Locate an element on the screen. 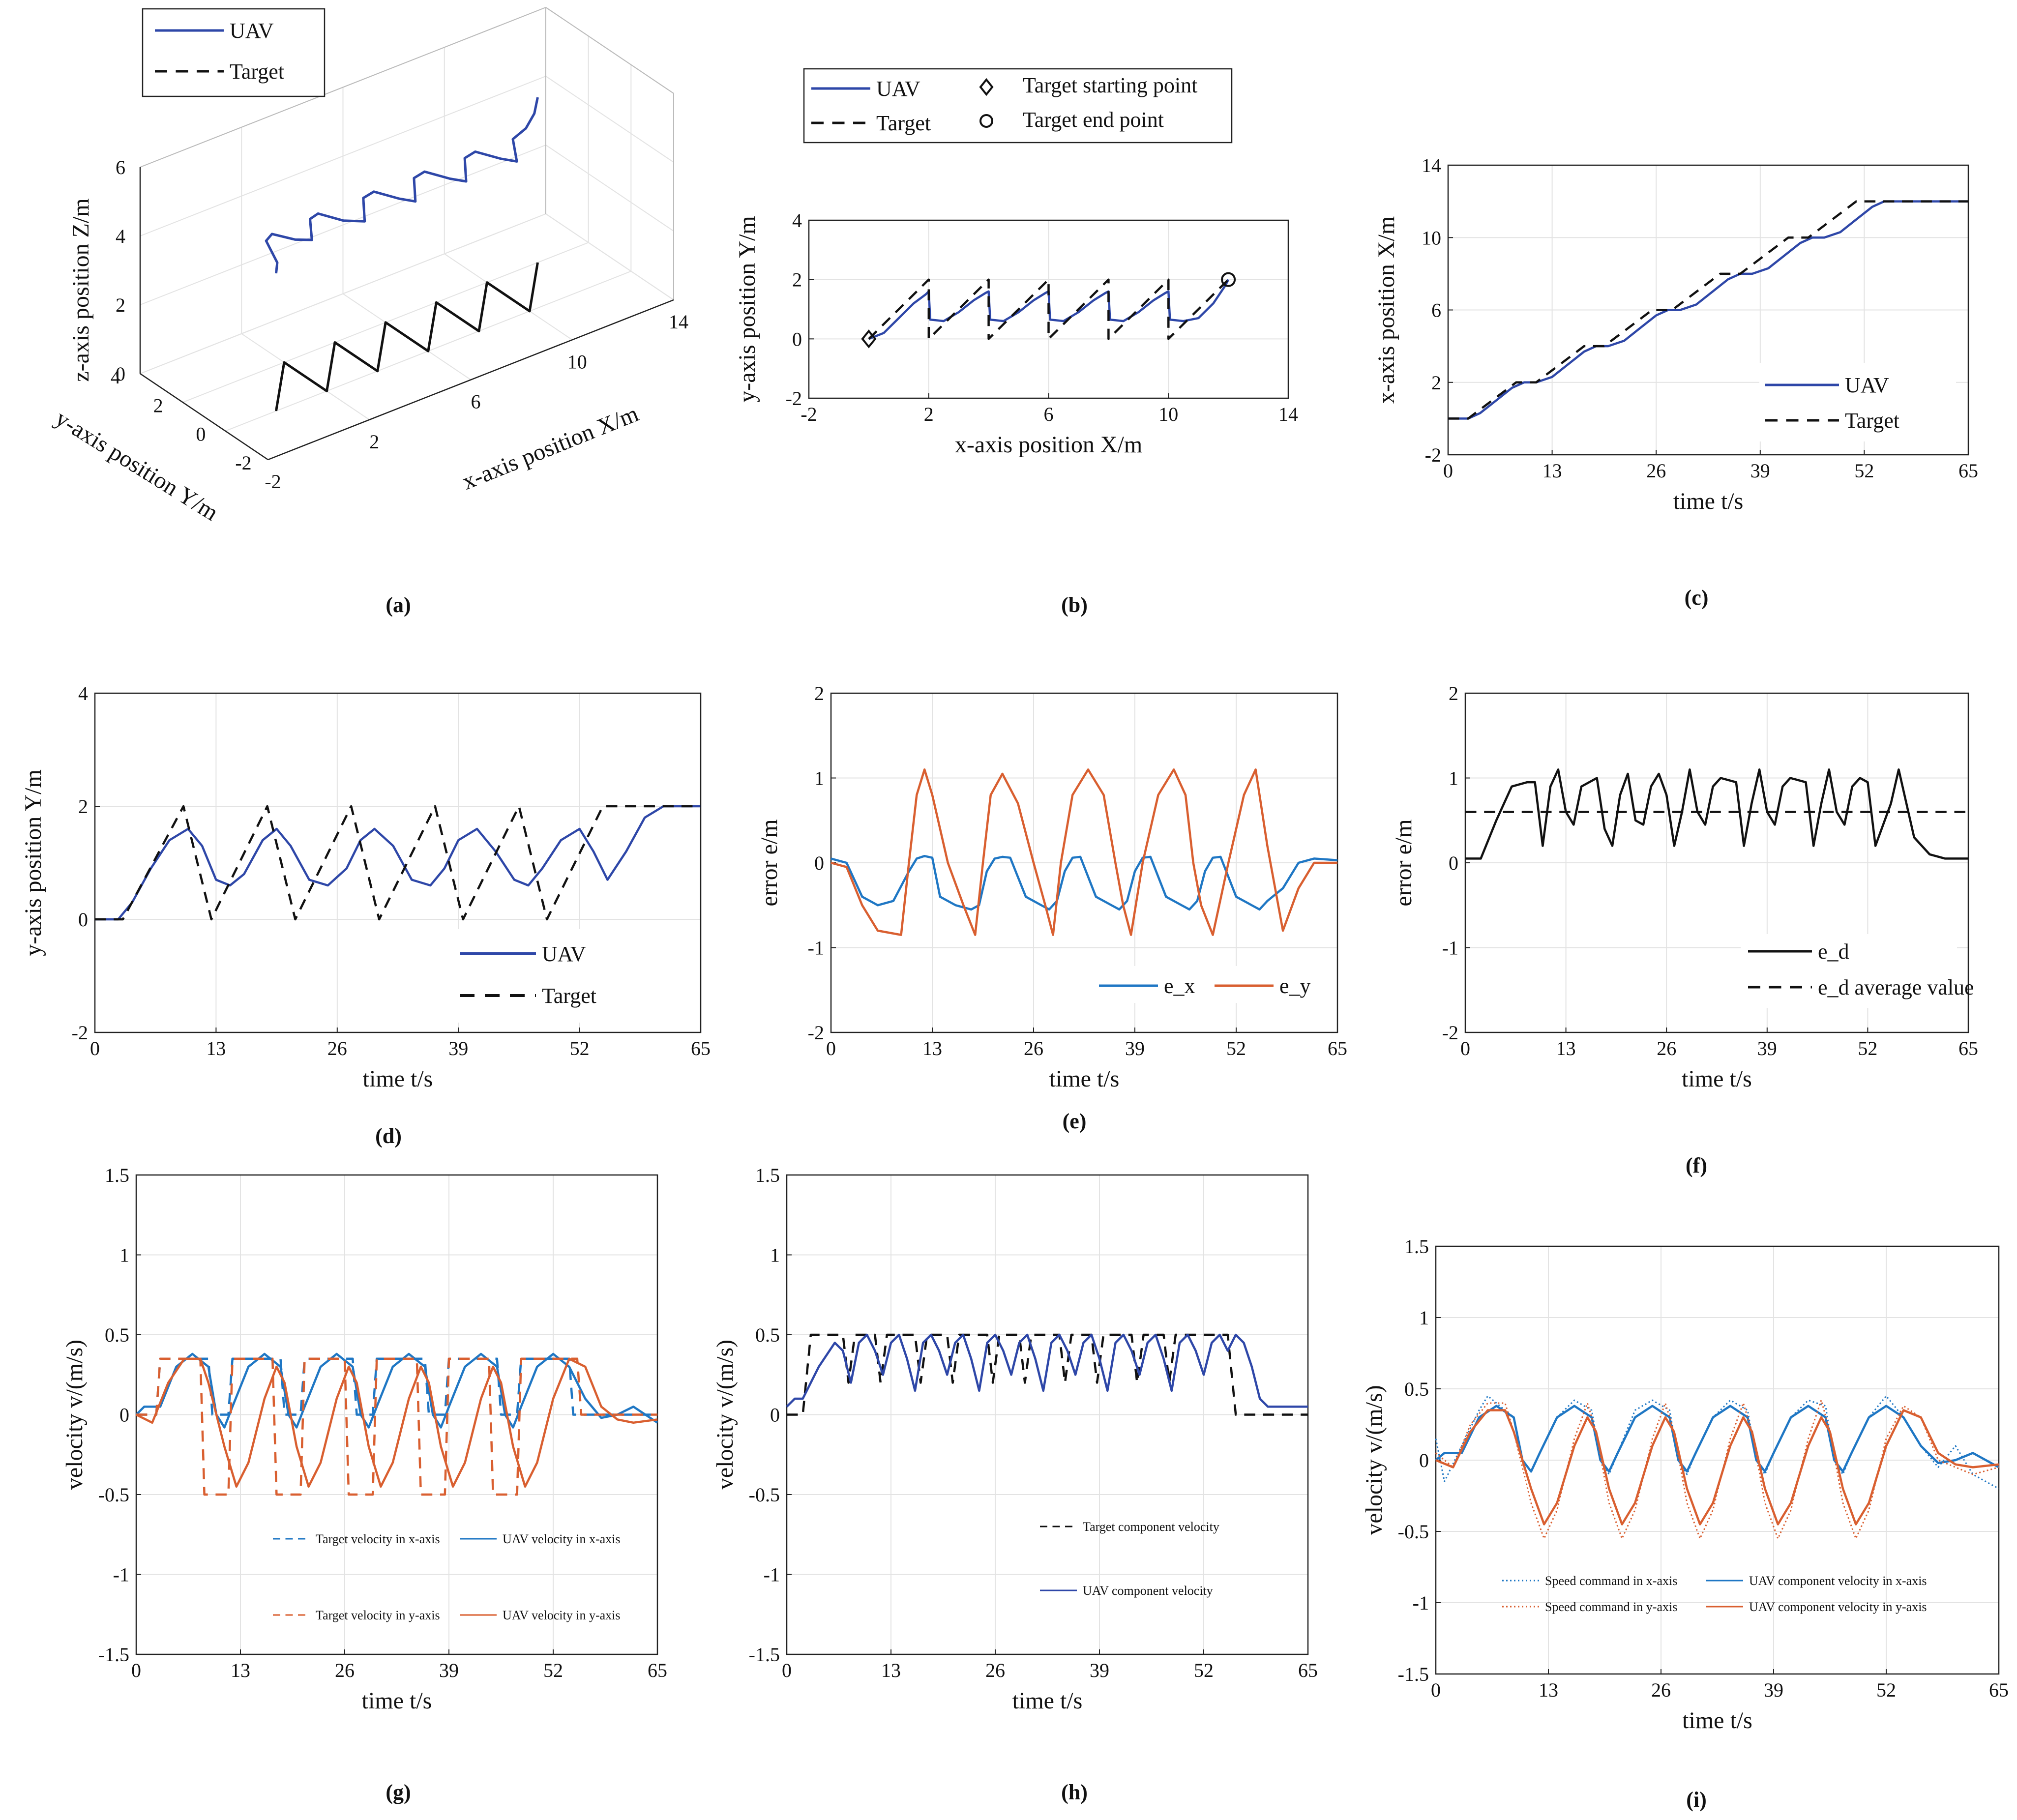  x-axis is located at coordinates (470, 380).